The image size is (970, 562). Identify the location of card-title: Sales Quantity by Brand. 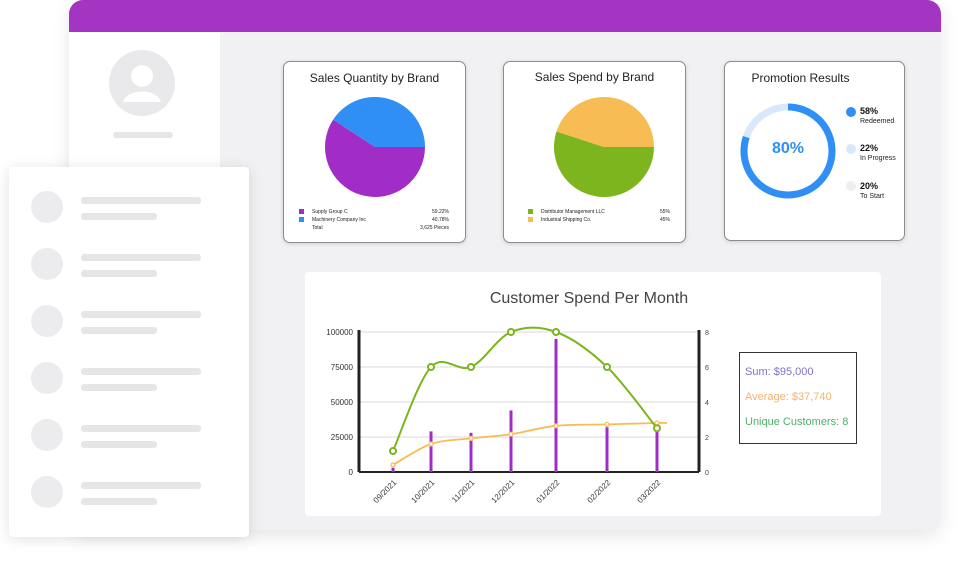
(374, 78).